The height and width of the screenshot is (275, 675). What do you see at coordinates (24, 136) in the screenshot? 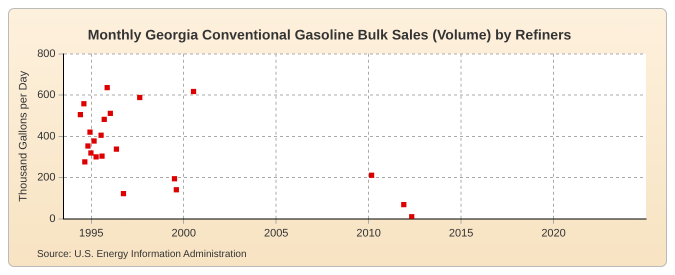
I see `y-axis-title: Thousand Gallons per Day` at bounding box center [24, 136].